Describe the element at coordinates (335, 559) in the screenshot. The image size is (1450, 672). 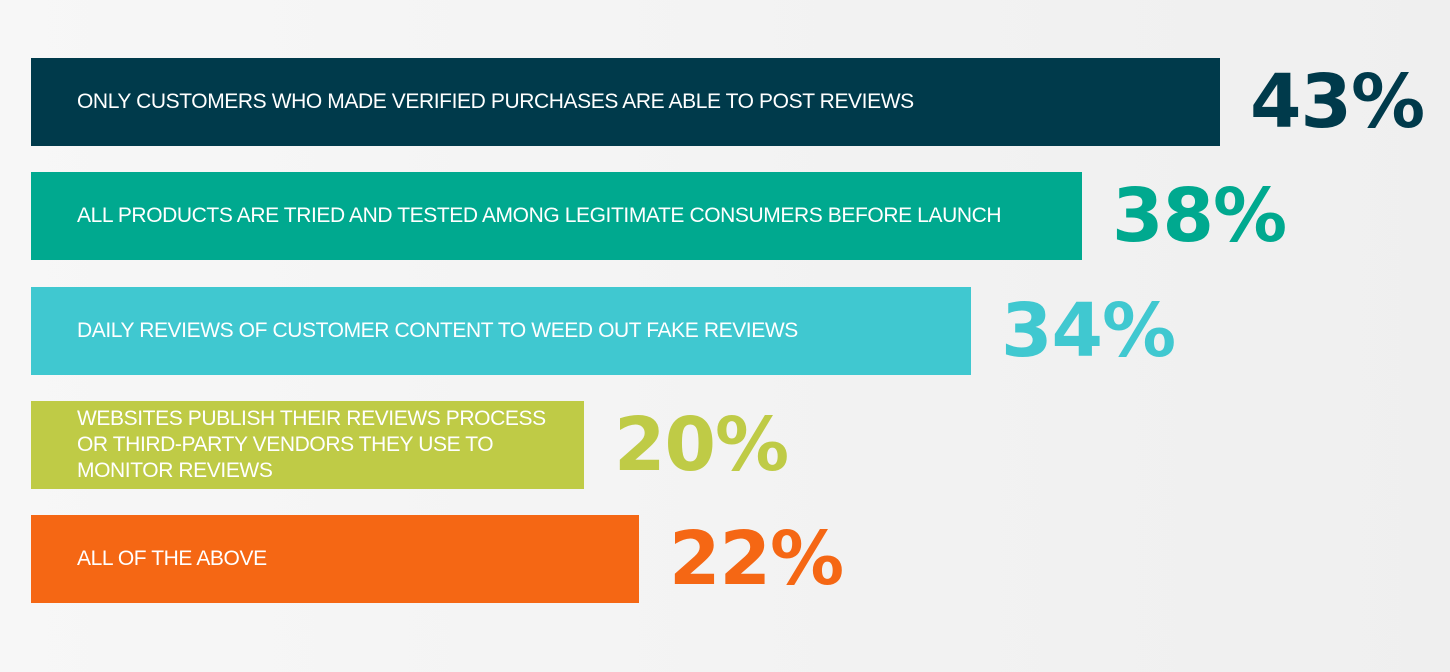
I see `bar: ALL OF THE ABOVE` at that location.